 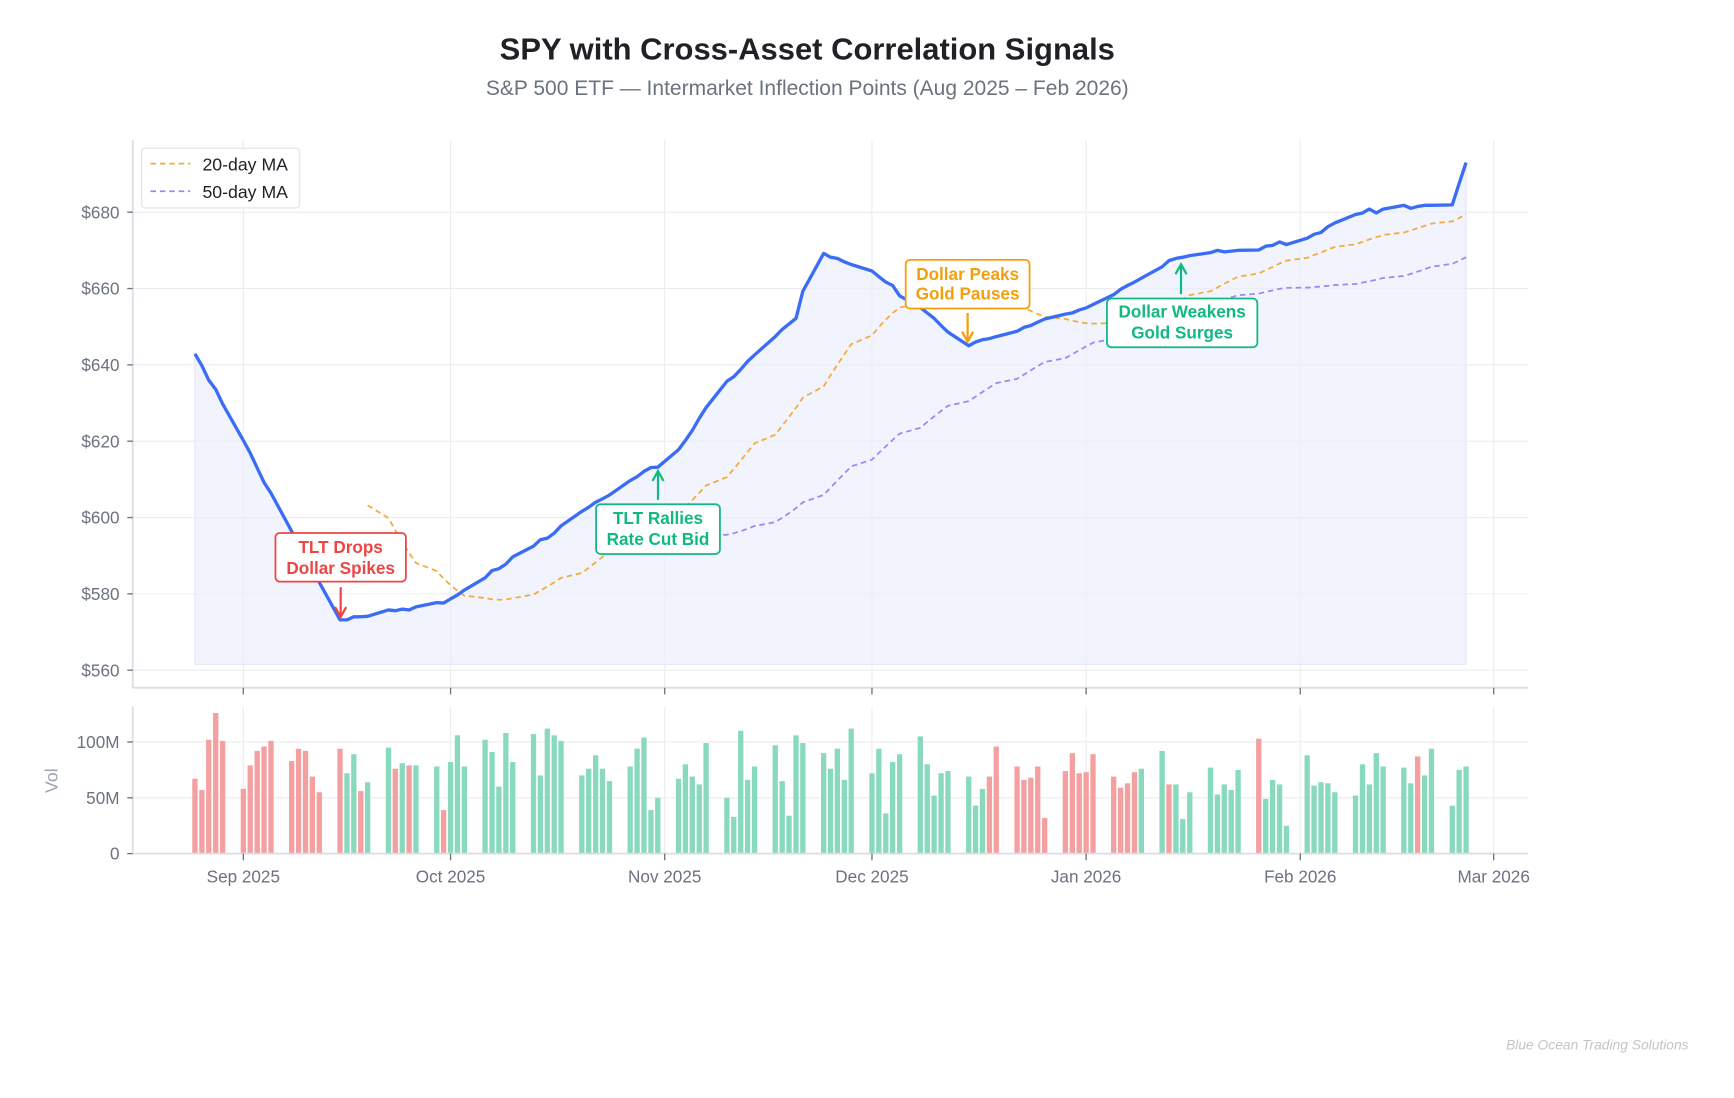 What do you see at coordinates (100, 441) in the screenshot?
I see `y-tick-label: $620` at bounding box center [100, 441].